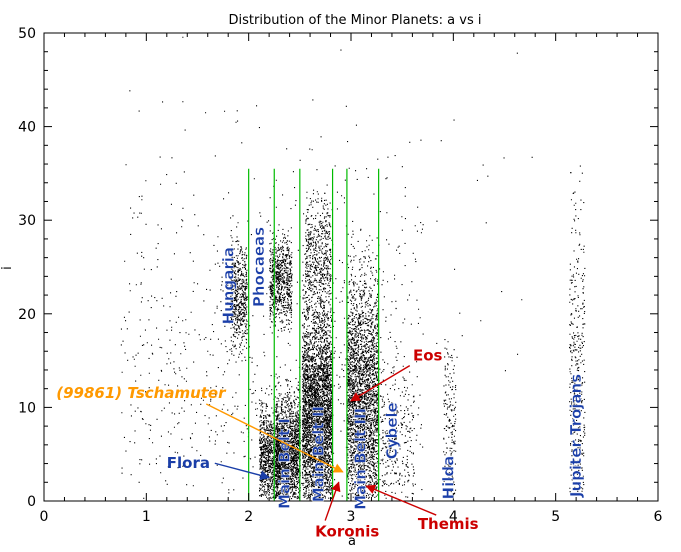 The image size is (681, 552). What do you see at coordinates (27, 128) in the screenshot?
I see `y-tick-label: 40` at bounding box center [27, 128].